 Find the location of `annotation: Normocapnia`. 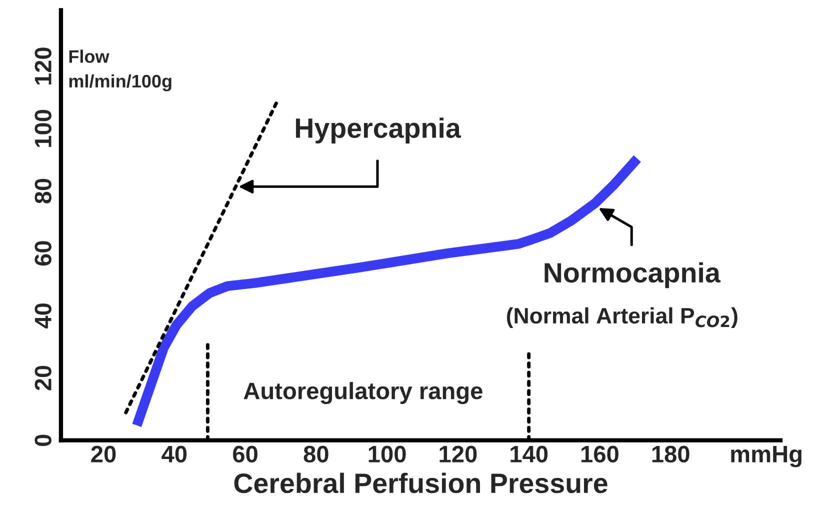

annotation: Normocapnia is located at coordinates (632, 275).